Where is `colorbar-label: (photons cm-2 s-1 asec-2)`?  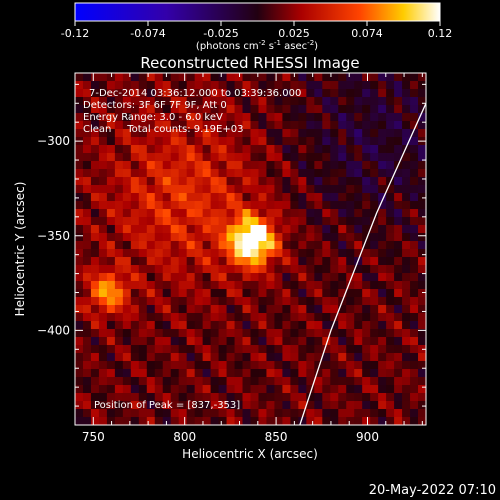 colorbar-label: (photons cm-2 s-1 asec-2) is located at coordinates (257, 45).